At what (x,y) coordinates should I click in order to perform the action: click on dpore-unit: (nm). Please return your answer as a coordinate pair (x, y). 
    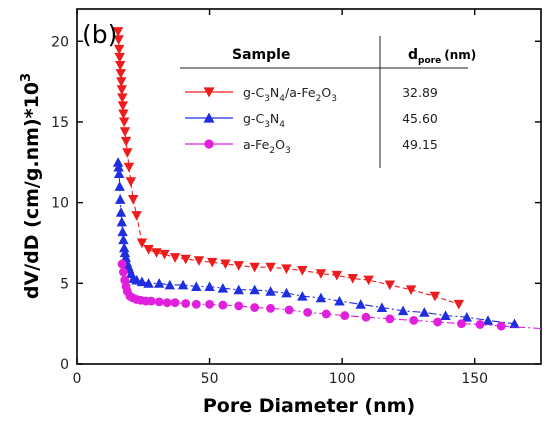
    Looking at the image, I should click on (460, 55).